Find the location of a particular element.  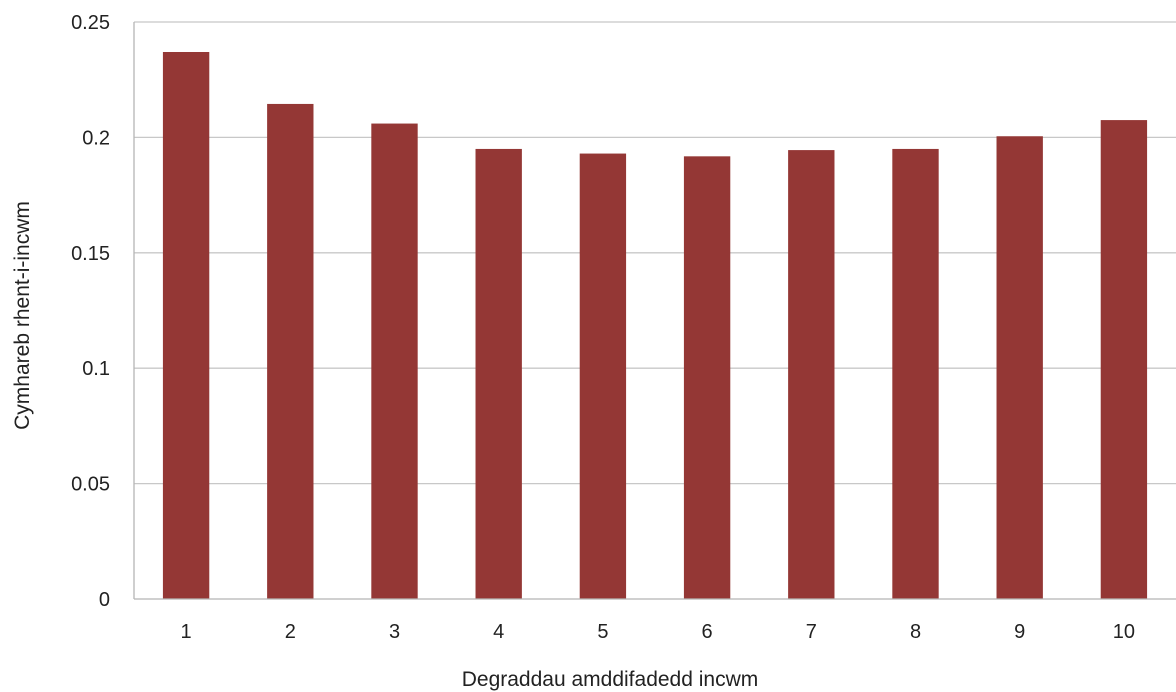

x-tick-label: 7 is located at coordinates (811, 632).